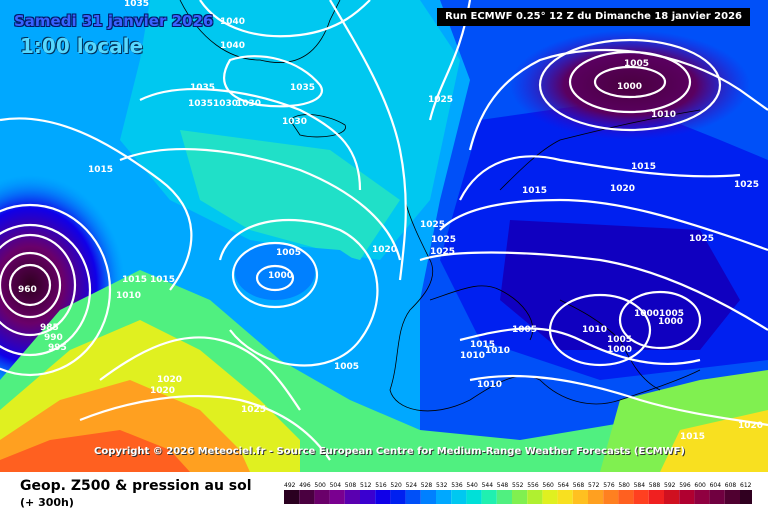 This screenshot has width=768, height=512. What do you see at coordinates (47, 502) in the screenshot?
I see `forecast-lead-time: (+ 300h)` at bounding box center [47, 502].